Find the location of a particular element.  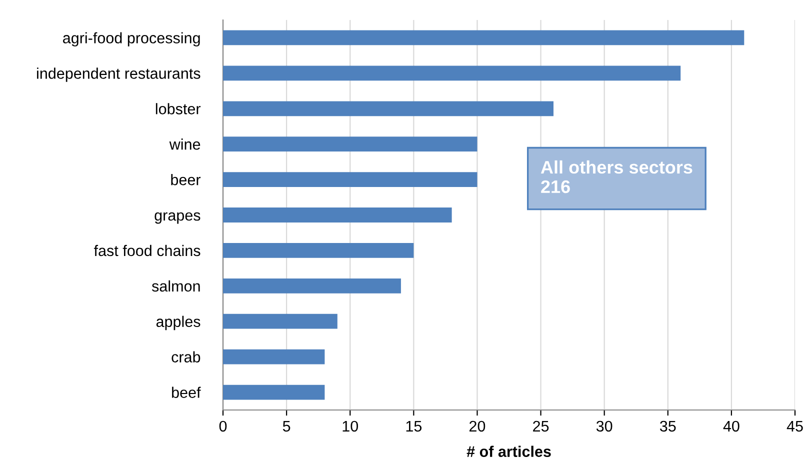

x-tick-label: 25 is located at coordinates (541, 426).